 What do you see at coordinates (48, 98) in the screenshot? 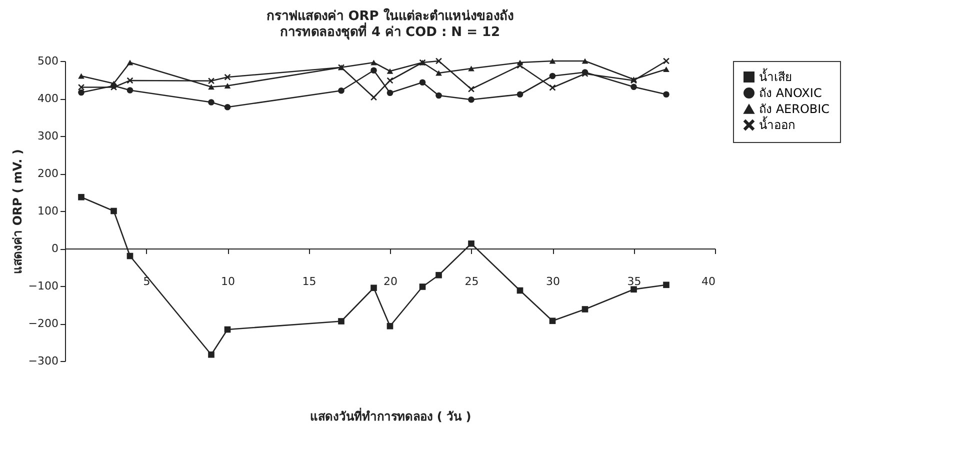
I see `y-tick-label: 400` at bounding box center [48, 98].